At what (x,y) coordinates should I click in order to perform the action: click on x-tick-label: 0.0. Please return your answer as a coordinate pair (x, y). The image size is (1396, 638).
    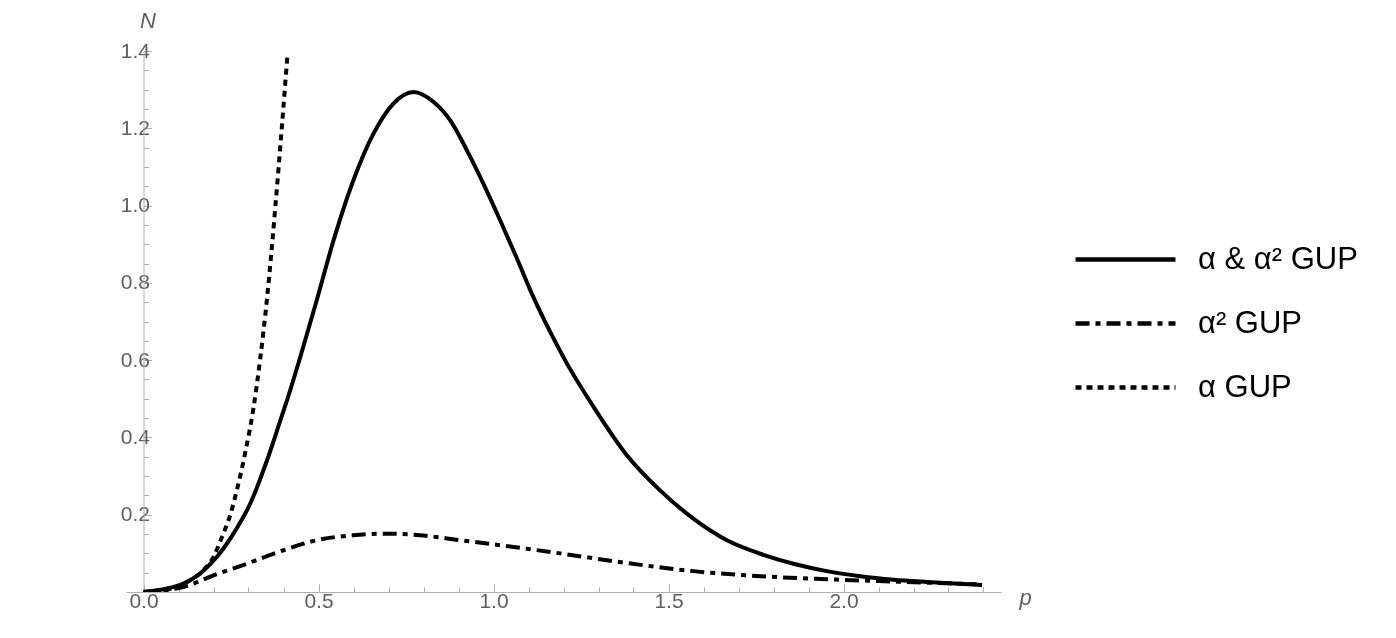
    Looking at the image, I should click on (144, 600).